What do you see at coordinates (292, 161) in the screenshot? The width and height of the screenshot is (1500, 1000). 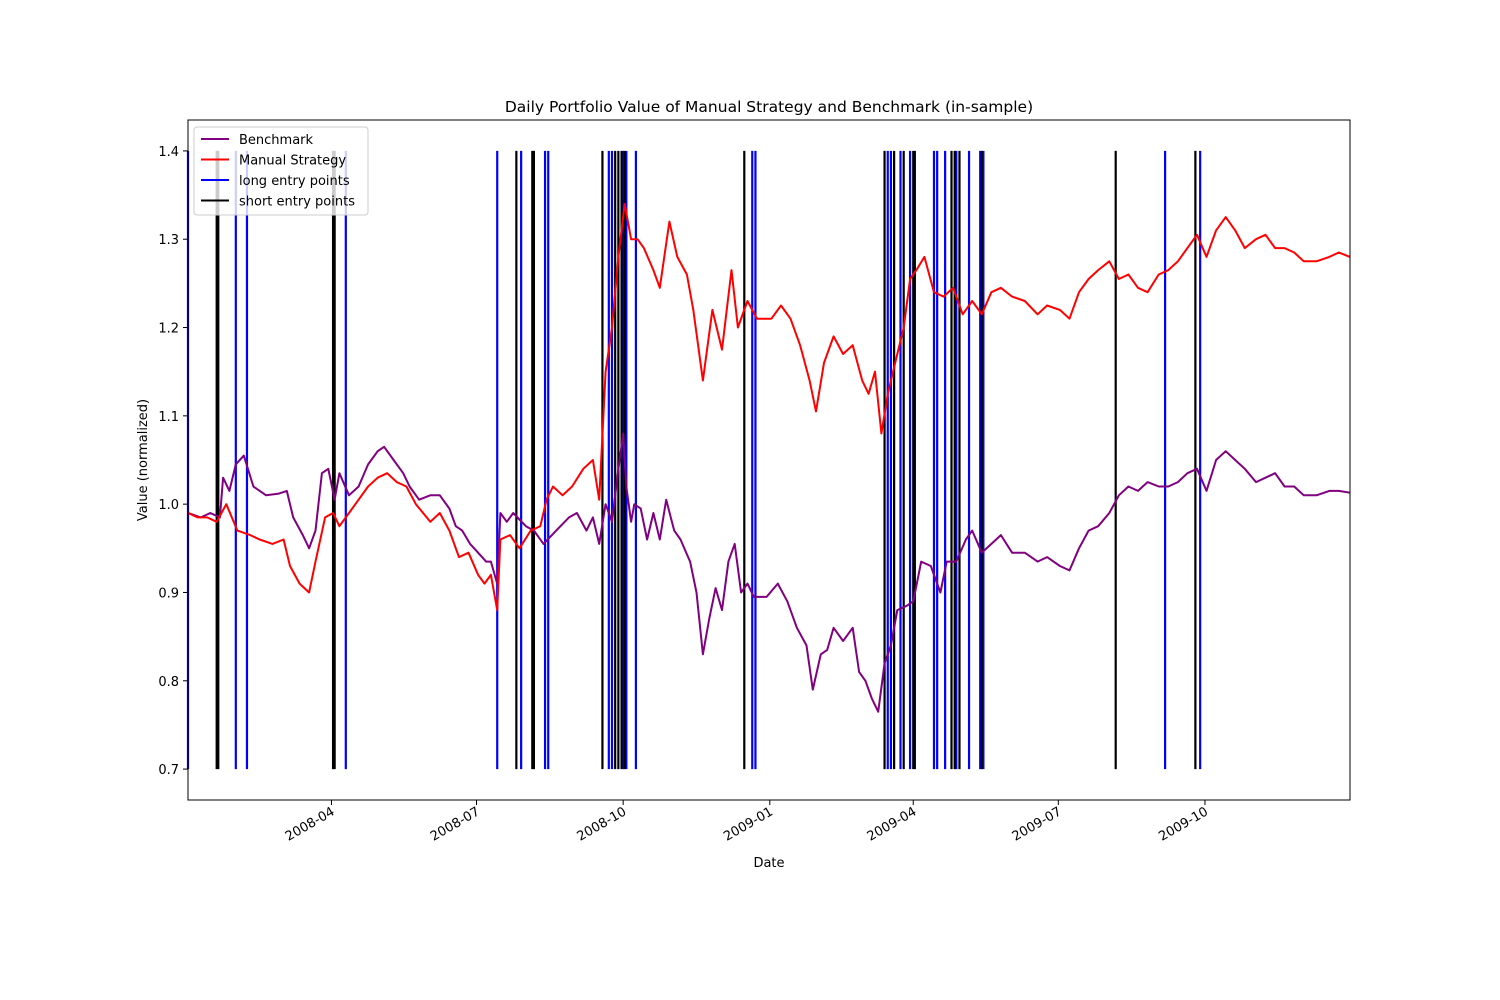 I see `legend-label-manual-strategy: Manual Strategy` at bounding box center [292, 161].